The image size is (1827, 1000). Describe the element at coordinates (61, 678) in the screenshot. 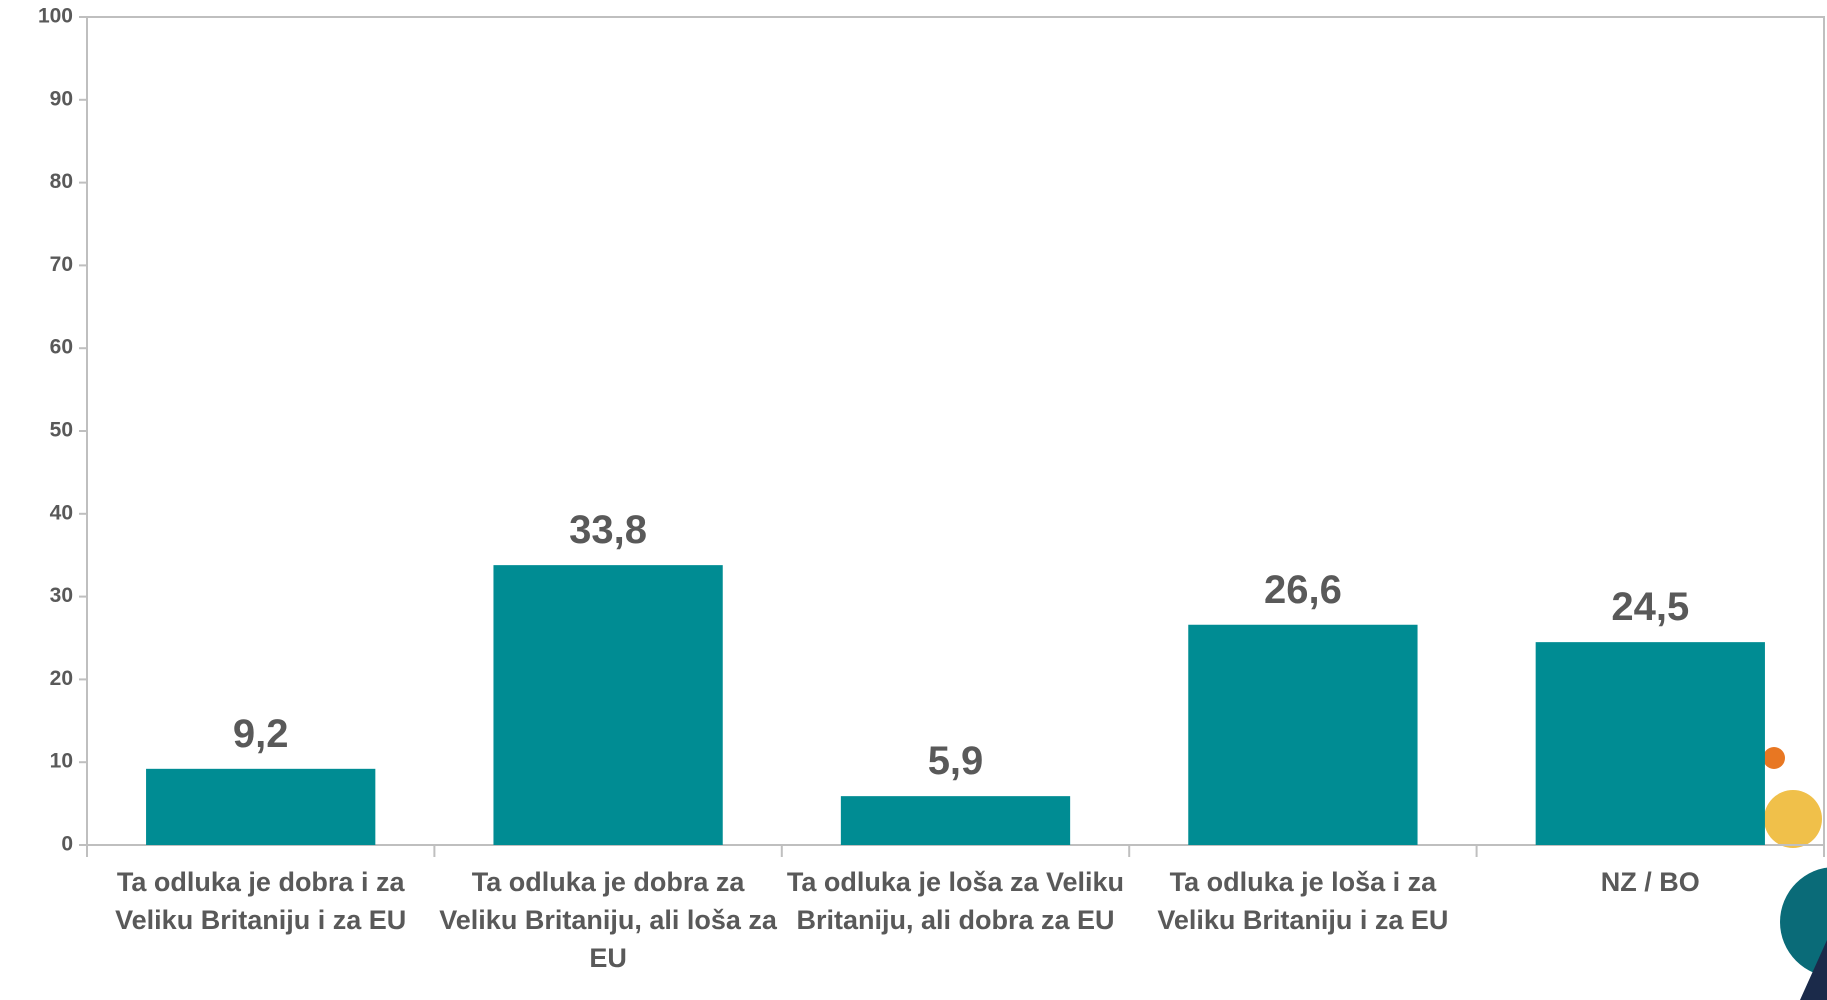

I see `y-tick-label: 20` at that location.